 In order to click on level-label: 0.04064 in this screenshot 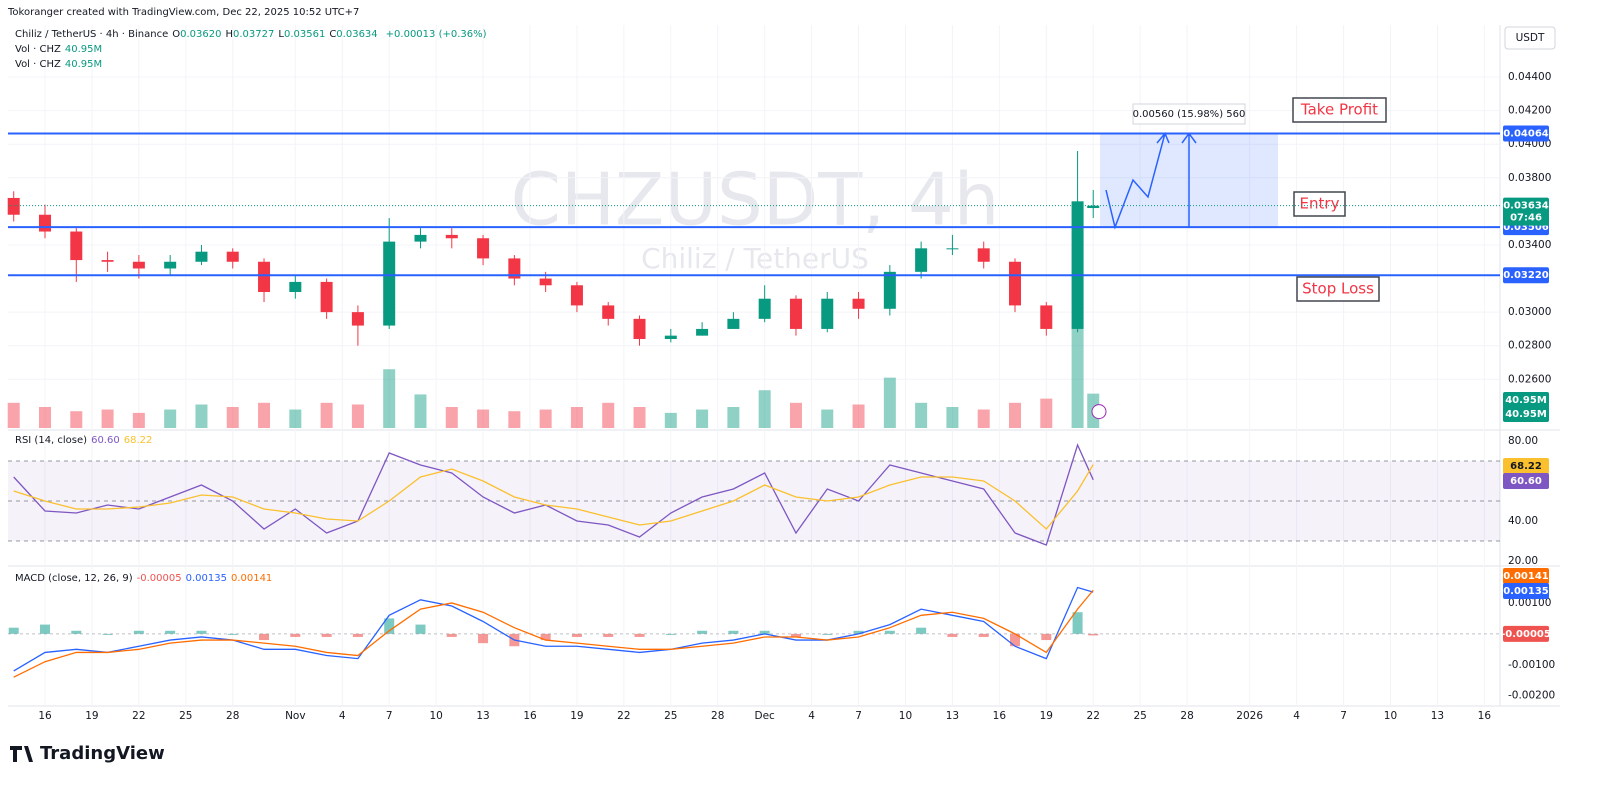, I will do `click(1526, 133)`.